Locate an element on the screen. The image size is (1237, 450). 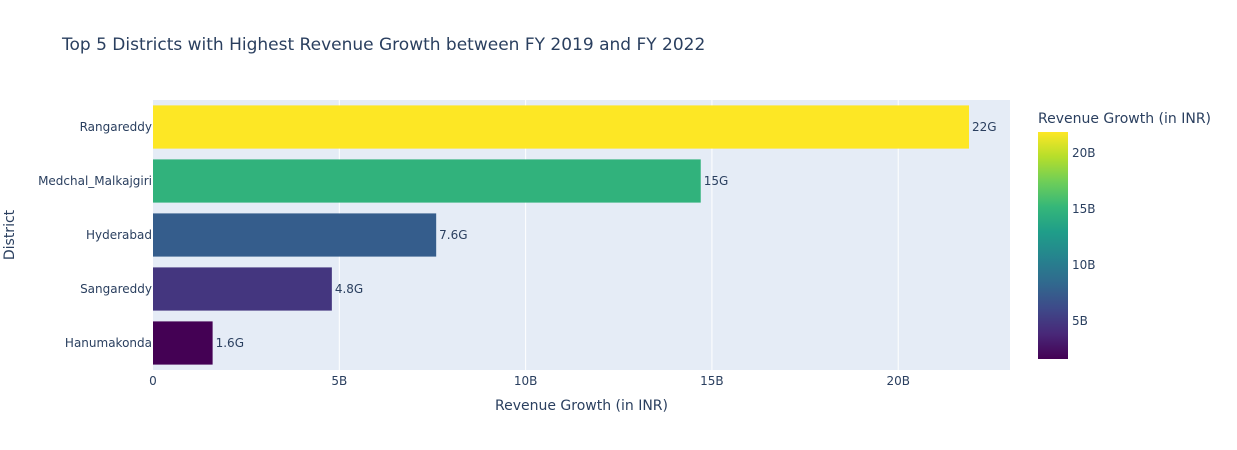
colorbar is located at coordinates (1053, 245).